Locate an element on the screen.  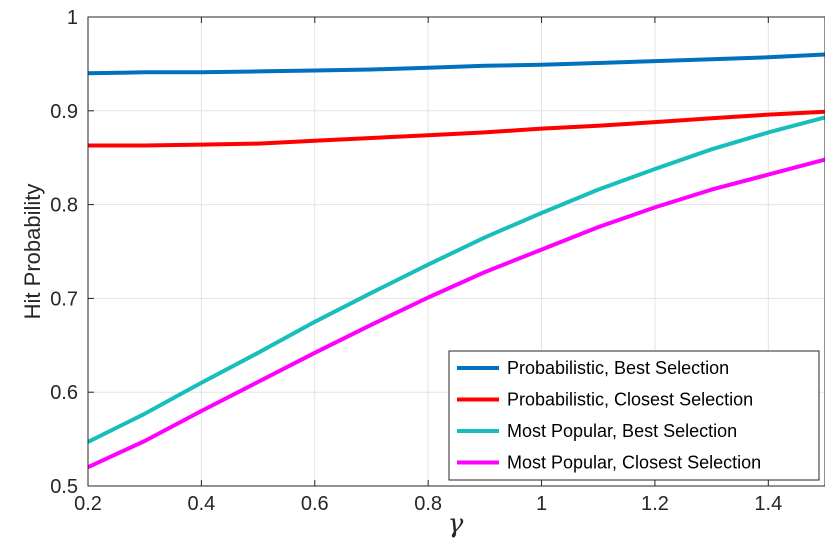
legend-box is located at coordinates (634, 415).